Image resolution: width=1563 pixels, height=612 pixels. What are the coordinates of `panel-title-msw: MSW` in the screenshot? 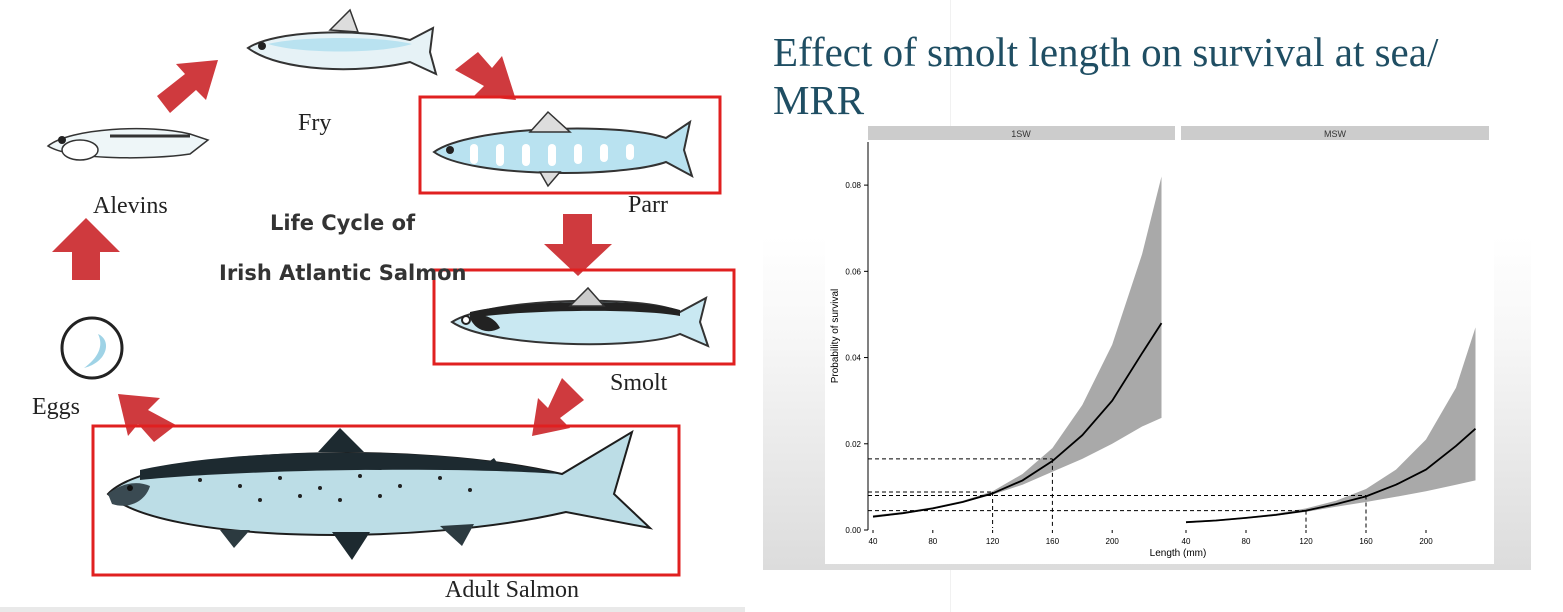 It's located at (1335, 134).